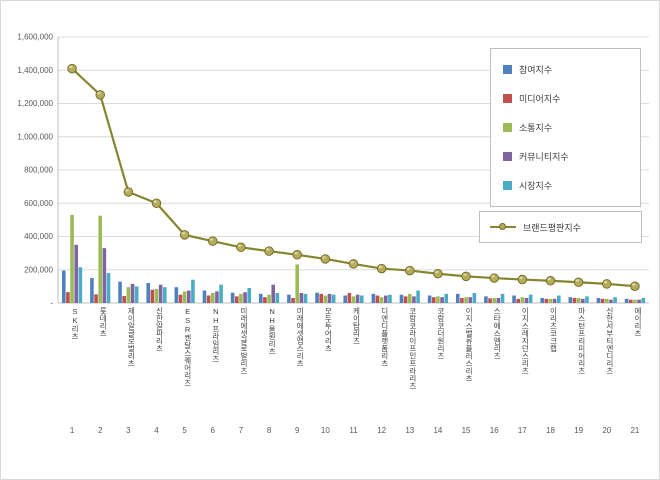 The height and width of the screenshot is (480, 660). What do you see at coordinates (536, 70) in the screenshot?
I see `legend-label: 참여지수` at bounding box center [536, 70].